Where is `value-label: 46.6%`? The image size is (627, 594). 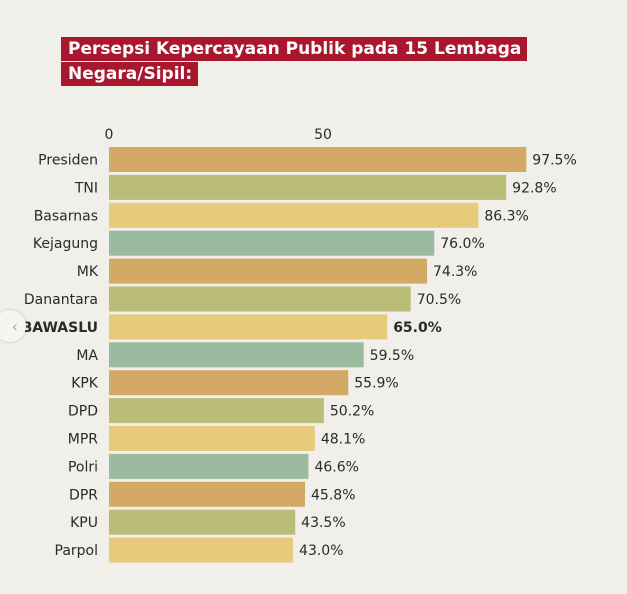 value-label: 46.6% is located at coordinates (336, 467).